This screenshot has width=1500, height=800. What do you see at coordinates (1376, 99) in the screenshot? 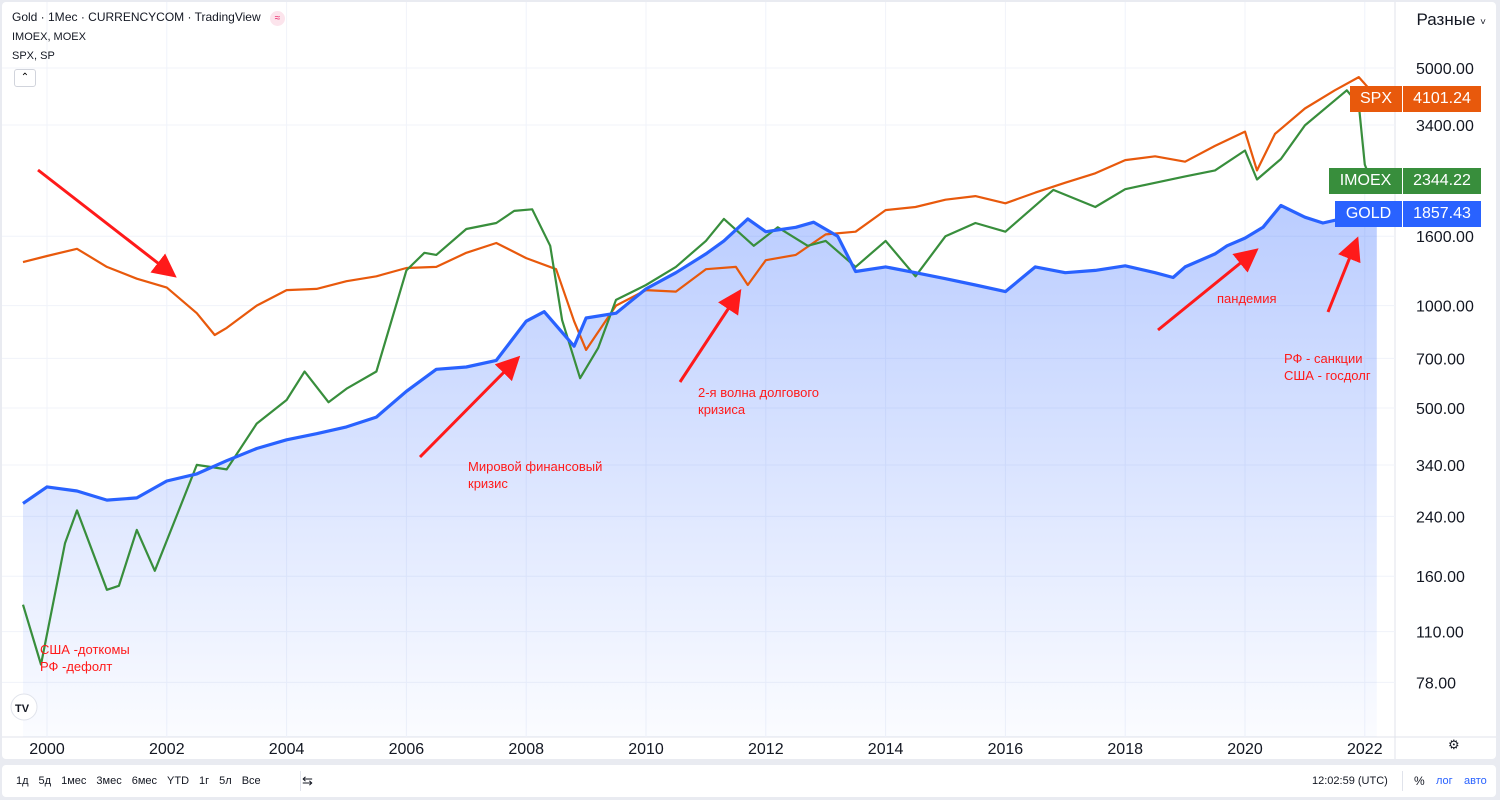
I see `spx-name-badge: SPX` at bounding box center [1376, 99].